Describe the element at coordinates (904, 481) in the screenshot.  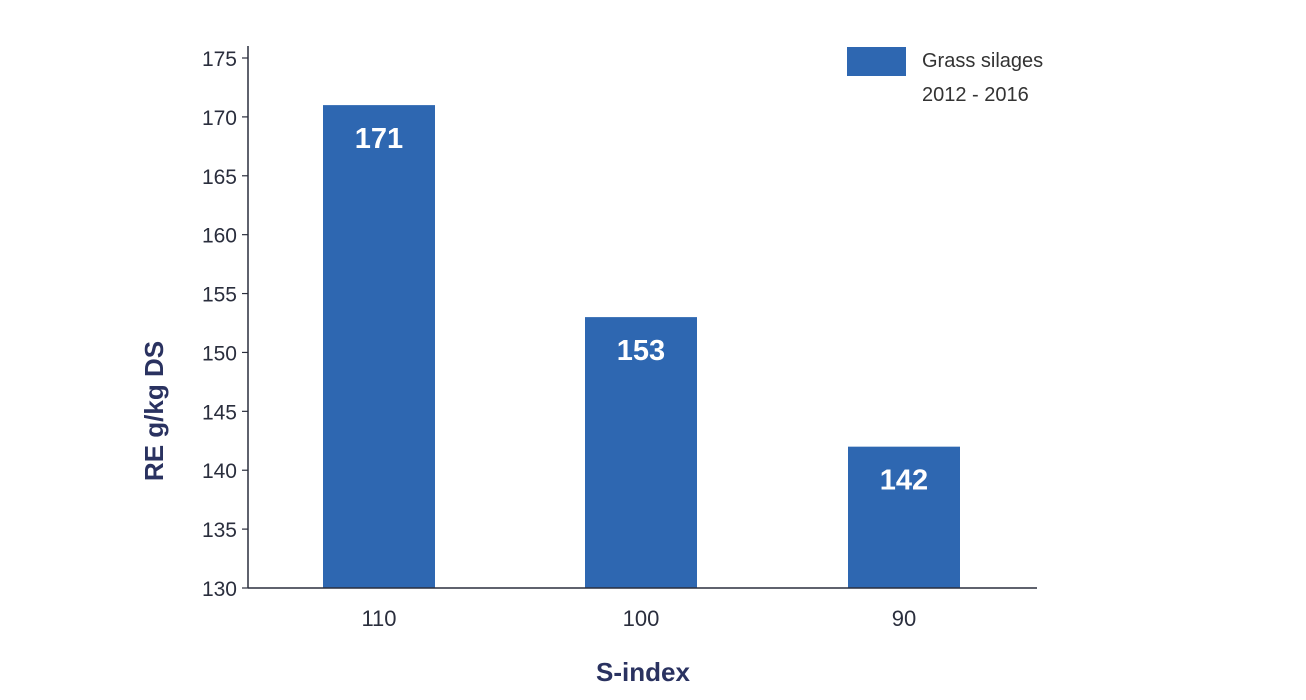
I see `bar-value-label: 142` at that location.